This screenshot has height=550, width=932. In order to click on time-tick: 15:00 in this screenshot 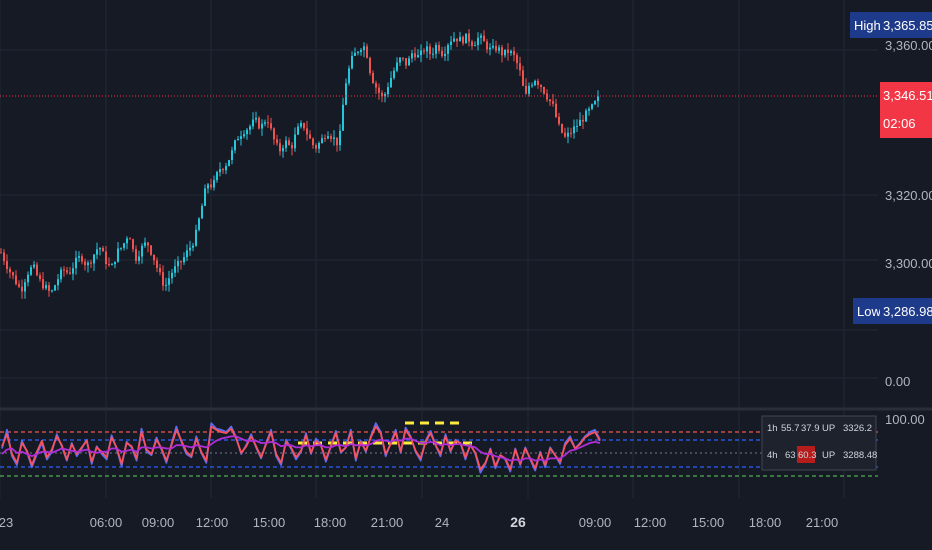, I will do `click(708, 522)`.